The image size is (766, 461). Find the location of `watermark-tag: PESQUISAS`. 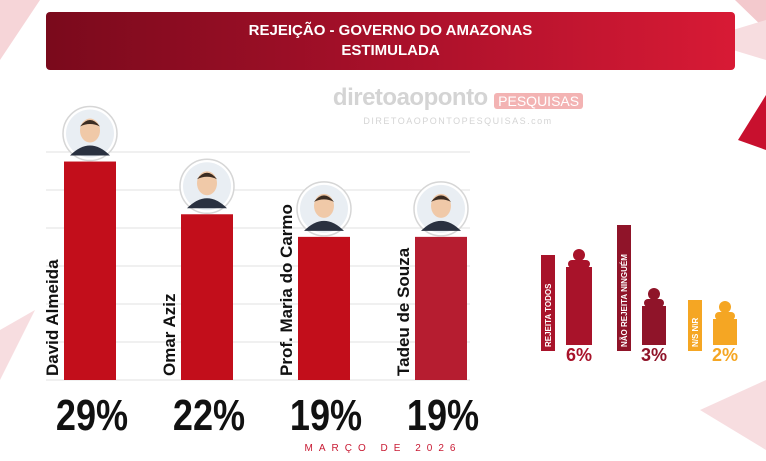

watermark-tag: PESQUISAS is located at coordinates (539, 100).